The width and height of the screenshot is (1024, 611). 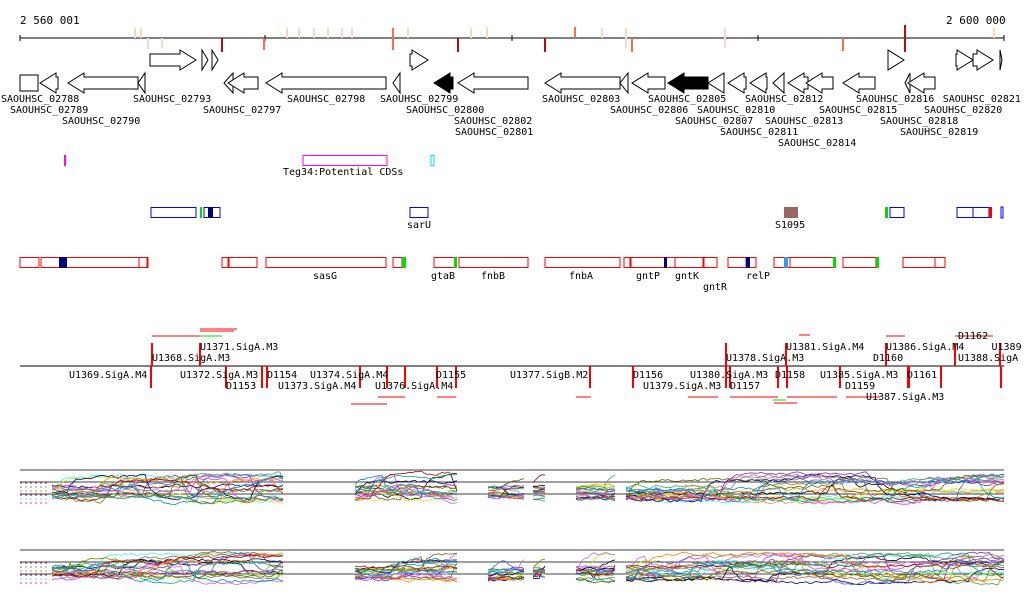 I want to click on gene-box, so click(x=29, y=83).